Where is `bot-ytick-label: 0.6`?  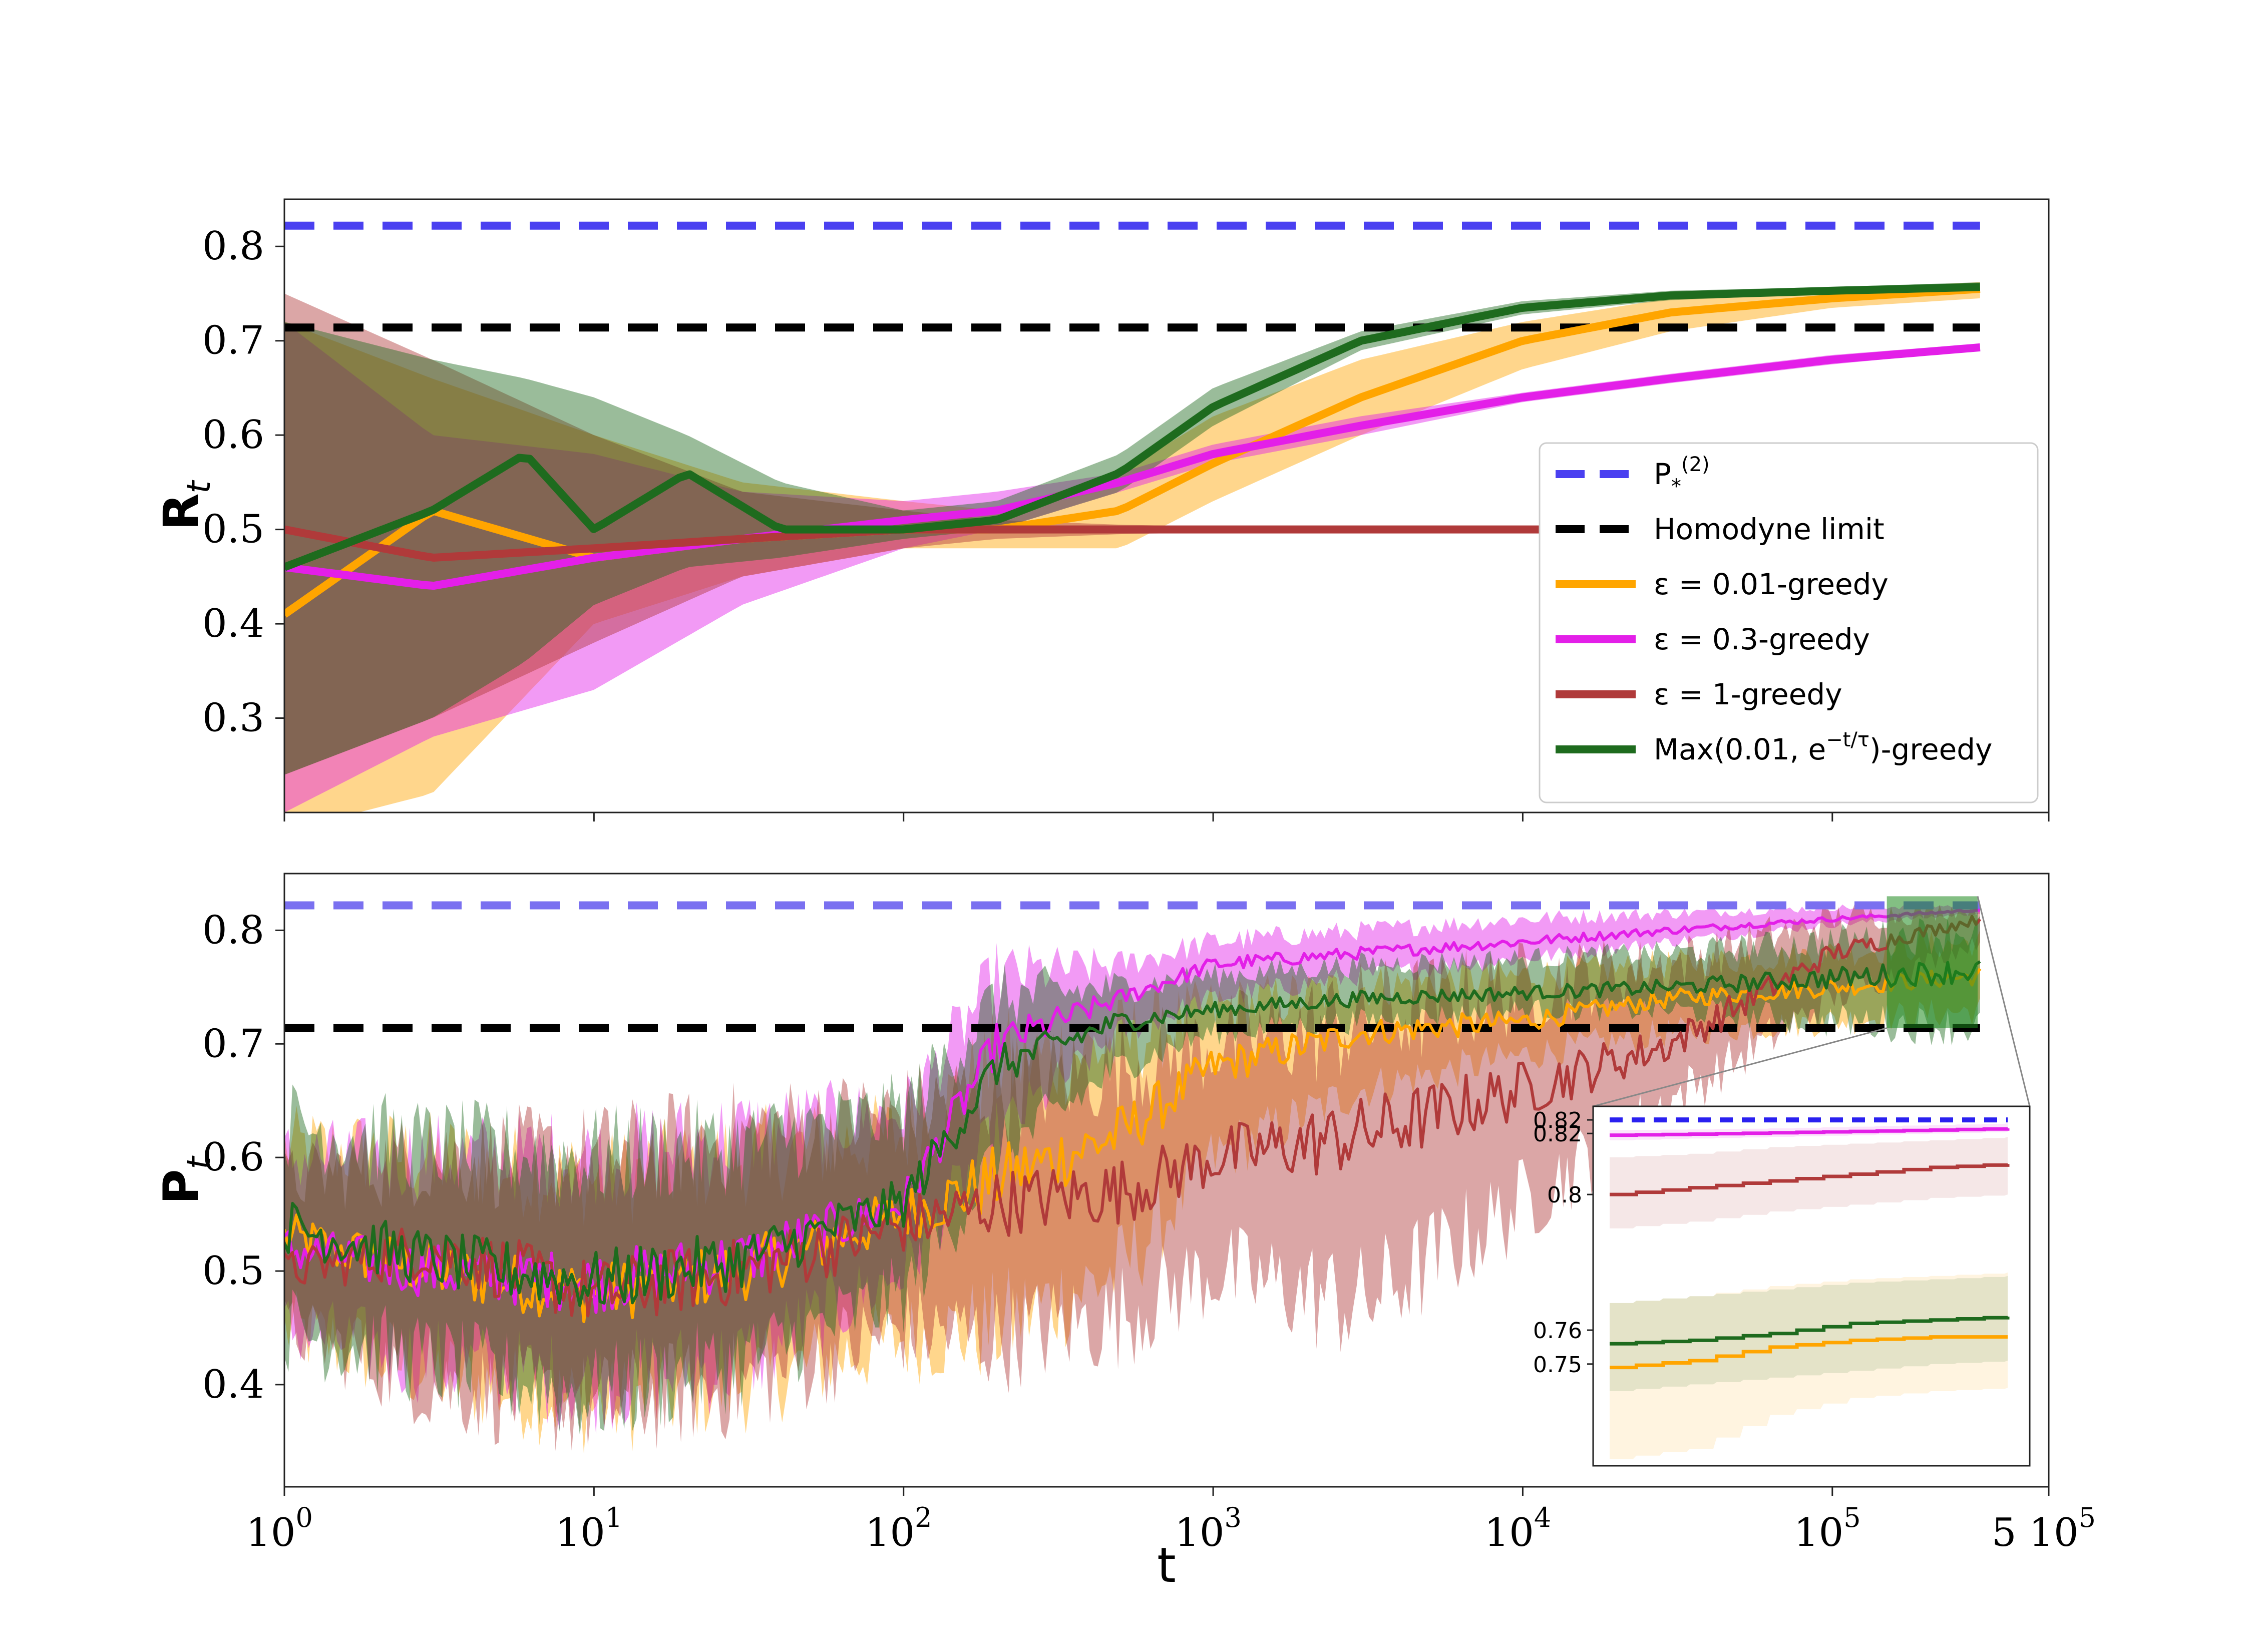
bot-ytick-label: 0.6 is located at coordinates (233, 1157).